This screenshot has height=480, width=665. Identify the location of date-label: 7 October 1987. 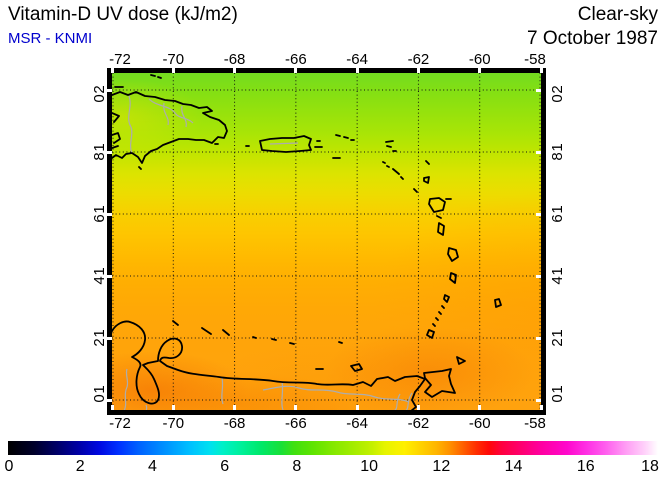
(592, 38).